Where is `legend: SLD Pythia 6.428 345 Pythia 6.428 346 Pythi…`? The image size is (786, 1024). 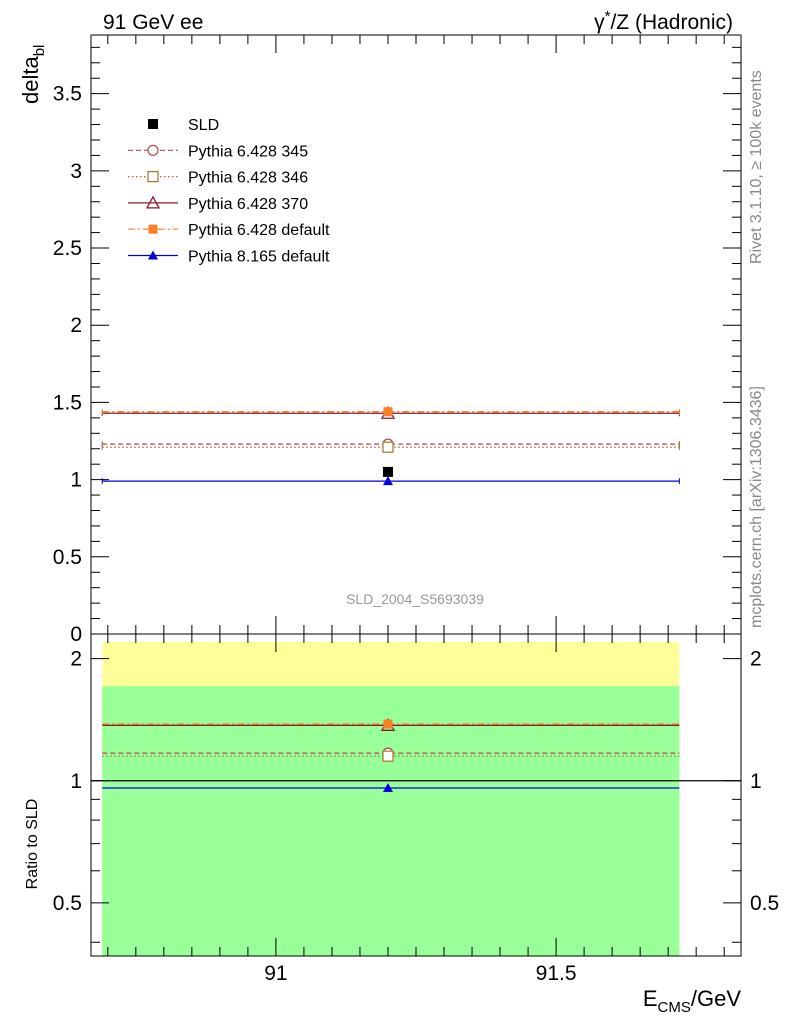
legend: SLD Pythia 6.428 345 Pythia 6.428 346 Pythi… is located at coordinates (229, 191).